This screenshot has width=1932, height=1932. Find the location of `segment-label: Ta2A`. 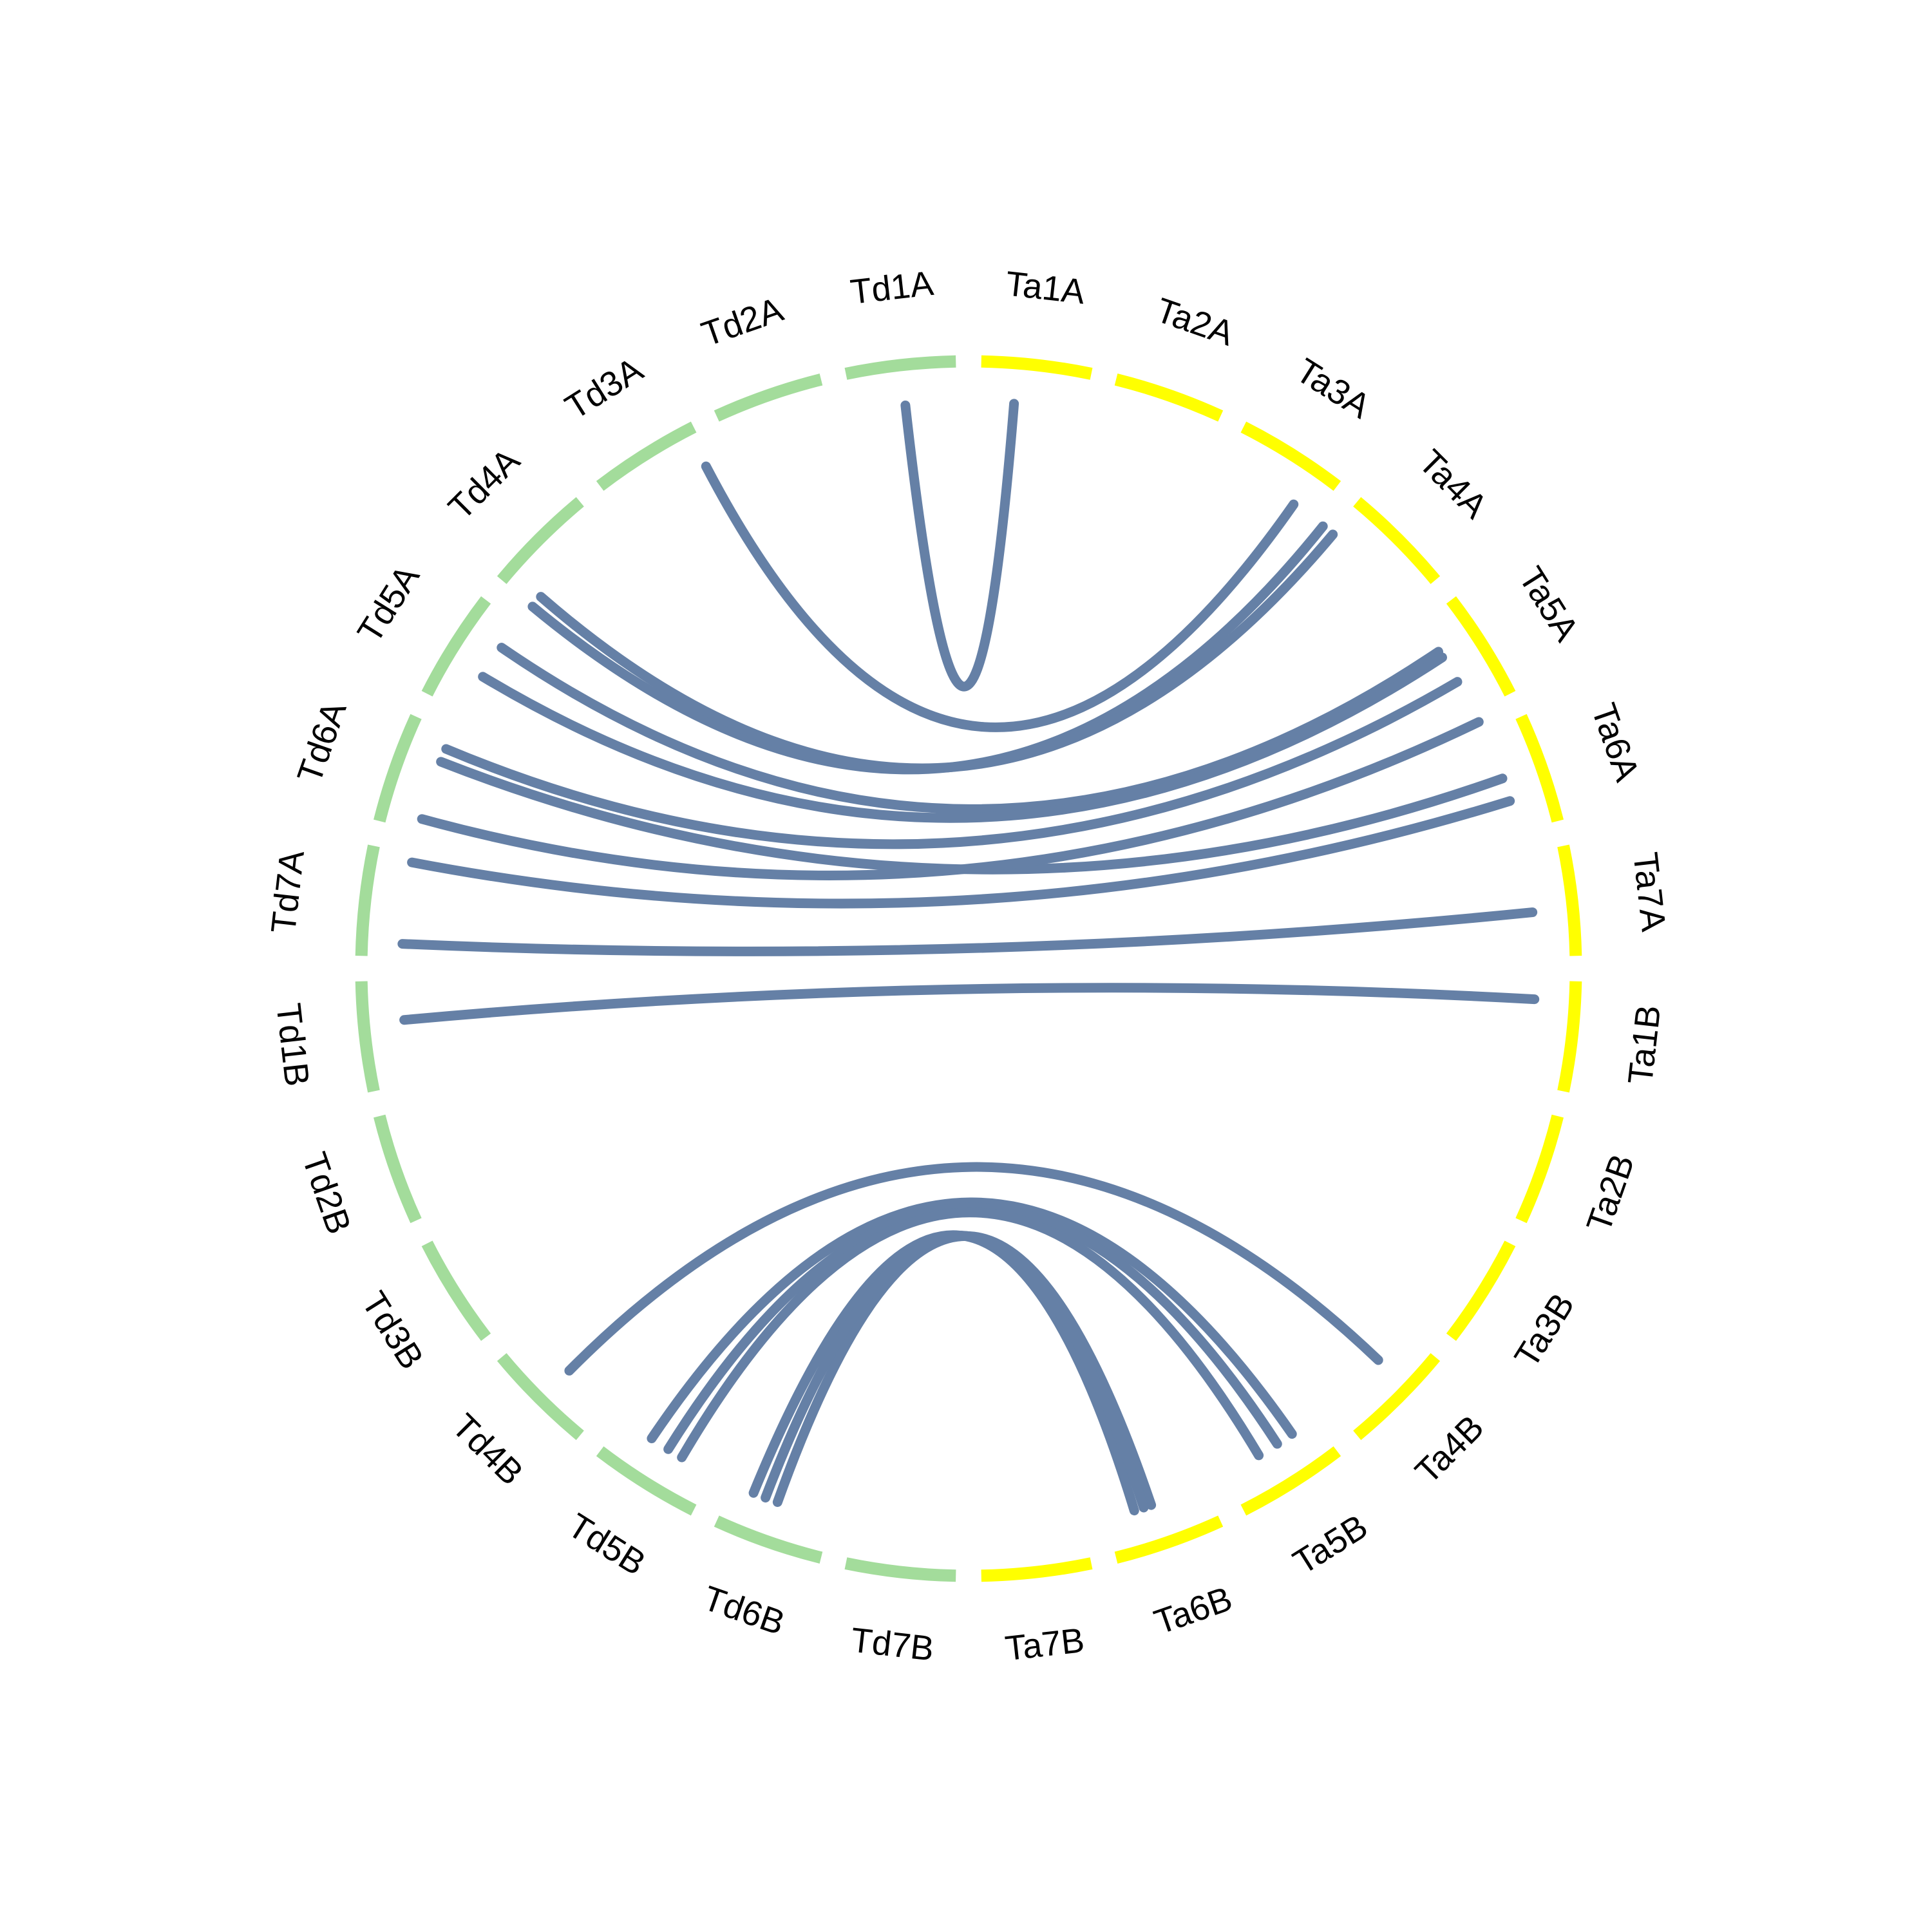

segment-label: Ta2A is located at coordinates (1194, 321).